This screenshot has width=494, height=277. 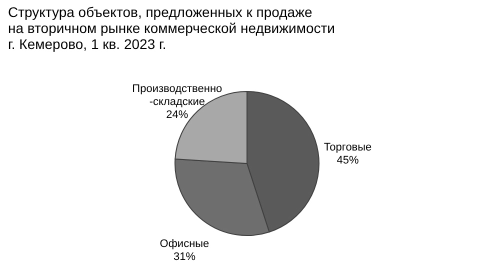 I want to click on slice-label: Торговые, so click(x=348, y=148).